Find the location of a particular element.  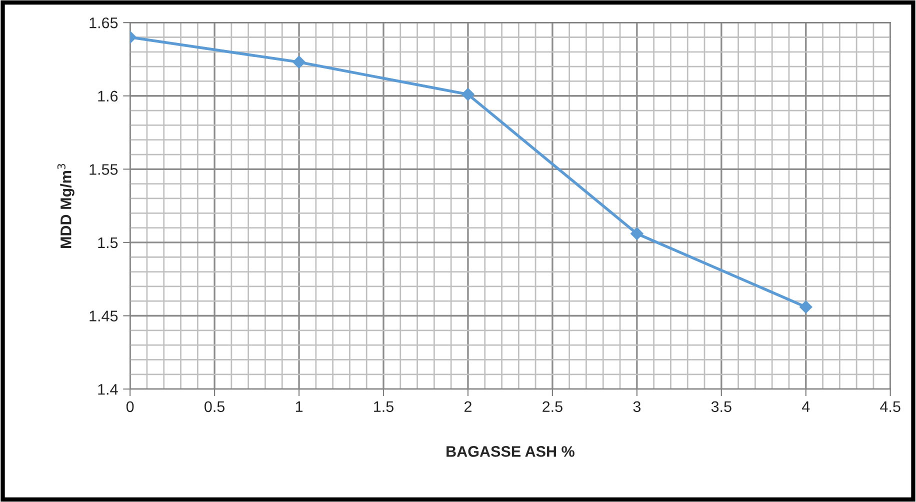

x-tick-label: 4.5 is located at coordinates (890, 406).